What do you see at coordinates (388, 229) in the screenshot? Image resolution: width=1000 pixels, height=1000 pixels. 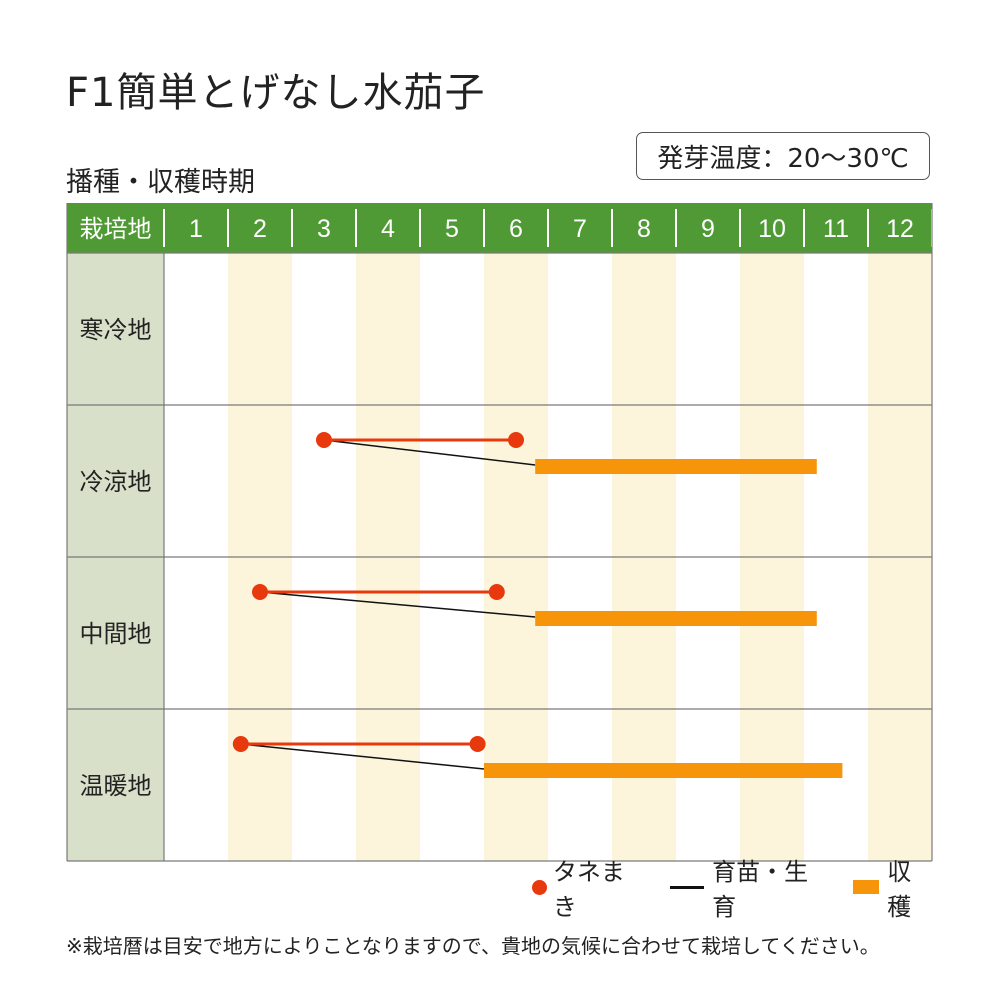 I see `month-tick-label: 4` at bounding box center [388, 229].